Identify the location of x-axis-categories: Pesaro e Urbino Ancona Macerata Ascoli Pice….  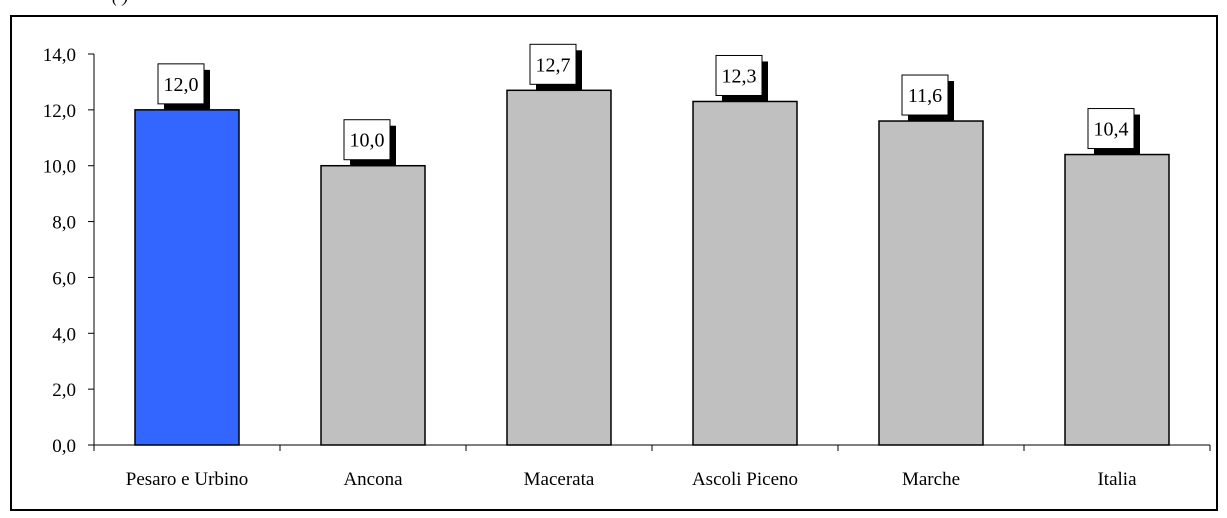
(631, 479).